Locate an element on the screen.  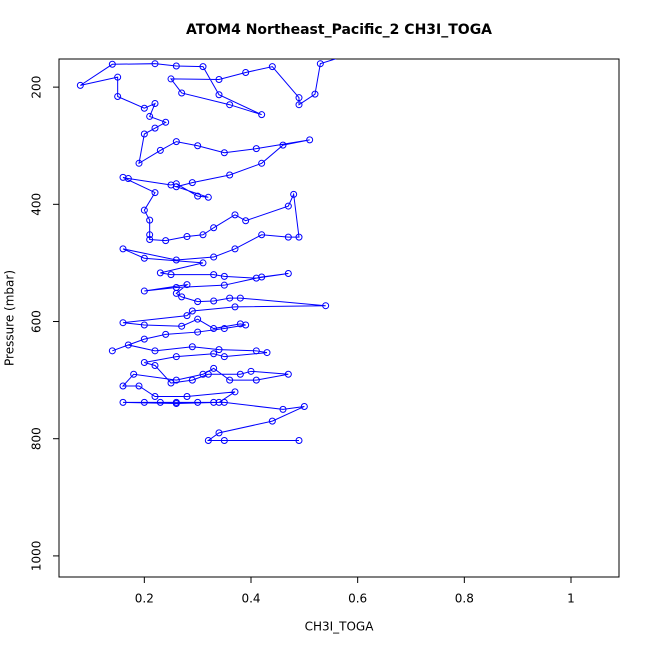
chart-title: ATOM4 Northeast_Pacific_2 CH3I_TOGA is located at coordinates (339, 30).